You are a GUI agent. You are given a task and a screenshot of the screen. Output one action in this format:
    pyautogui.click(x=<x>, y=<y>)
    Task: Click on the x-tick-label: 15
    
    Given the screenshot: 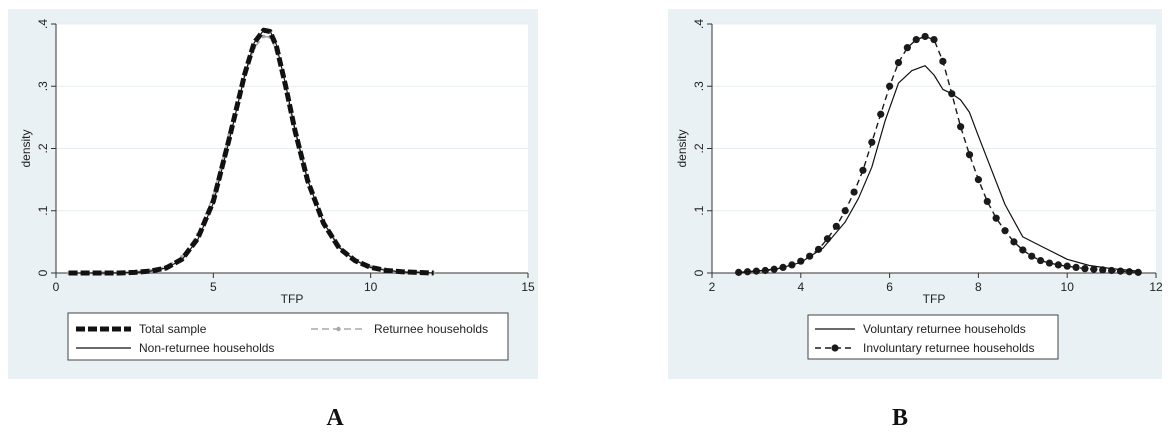 What is the action you would take?
    pyautogui.click(x=528, y=287)
    